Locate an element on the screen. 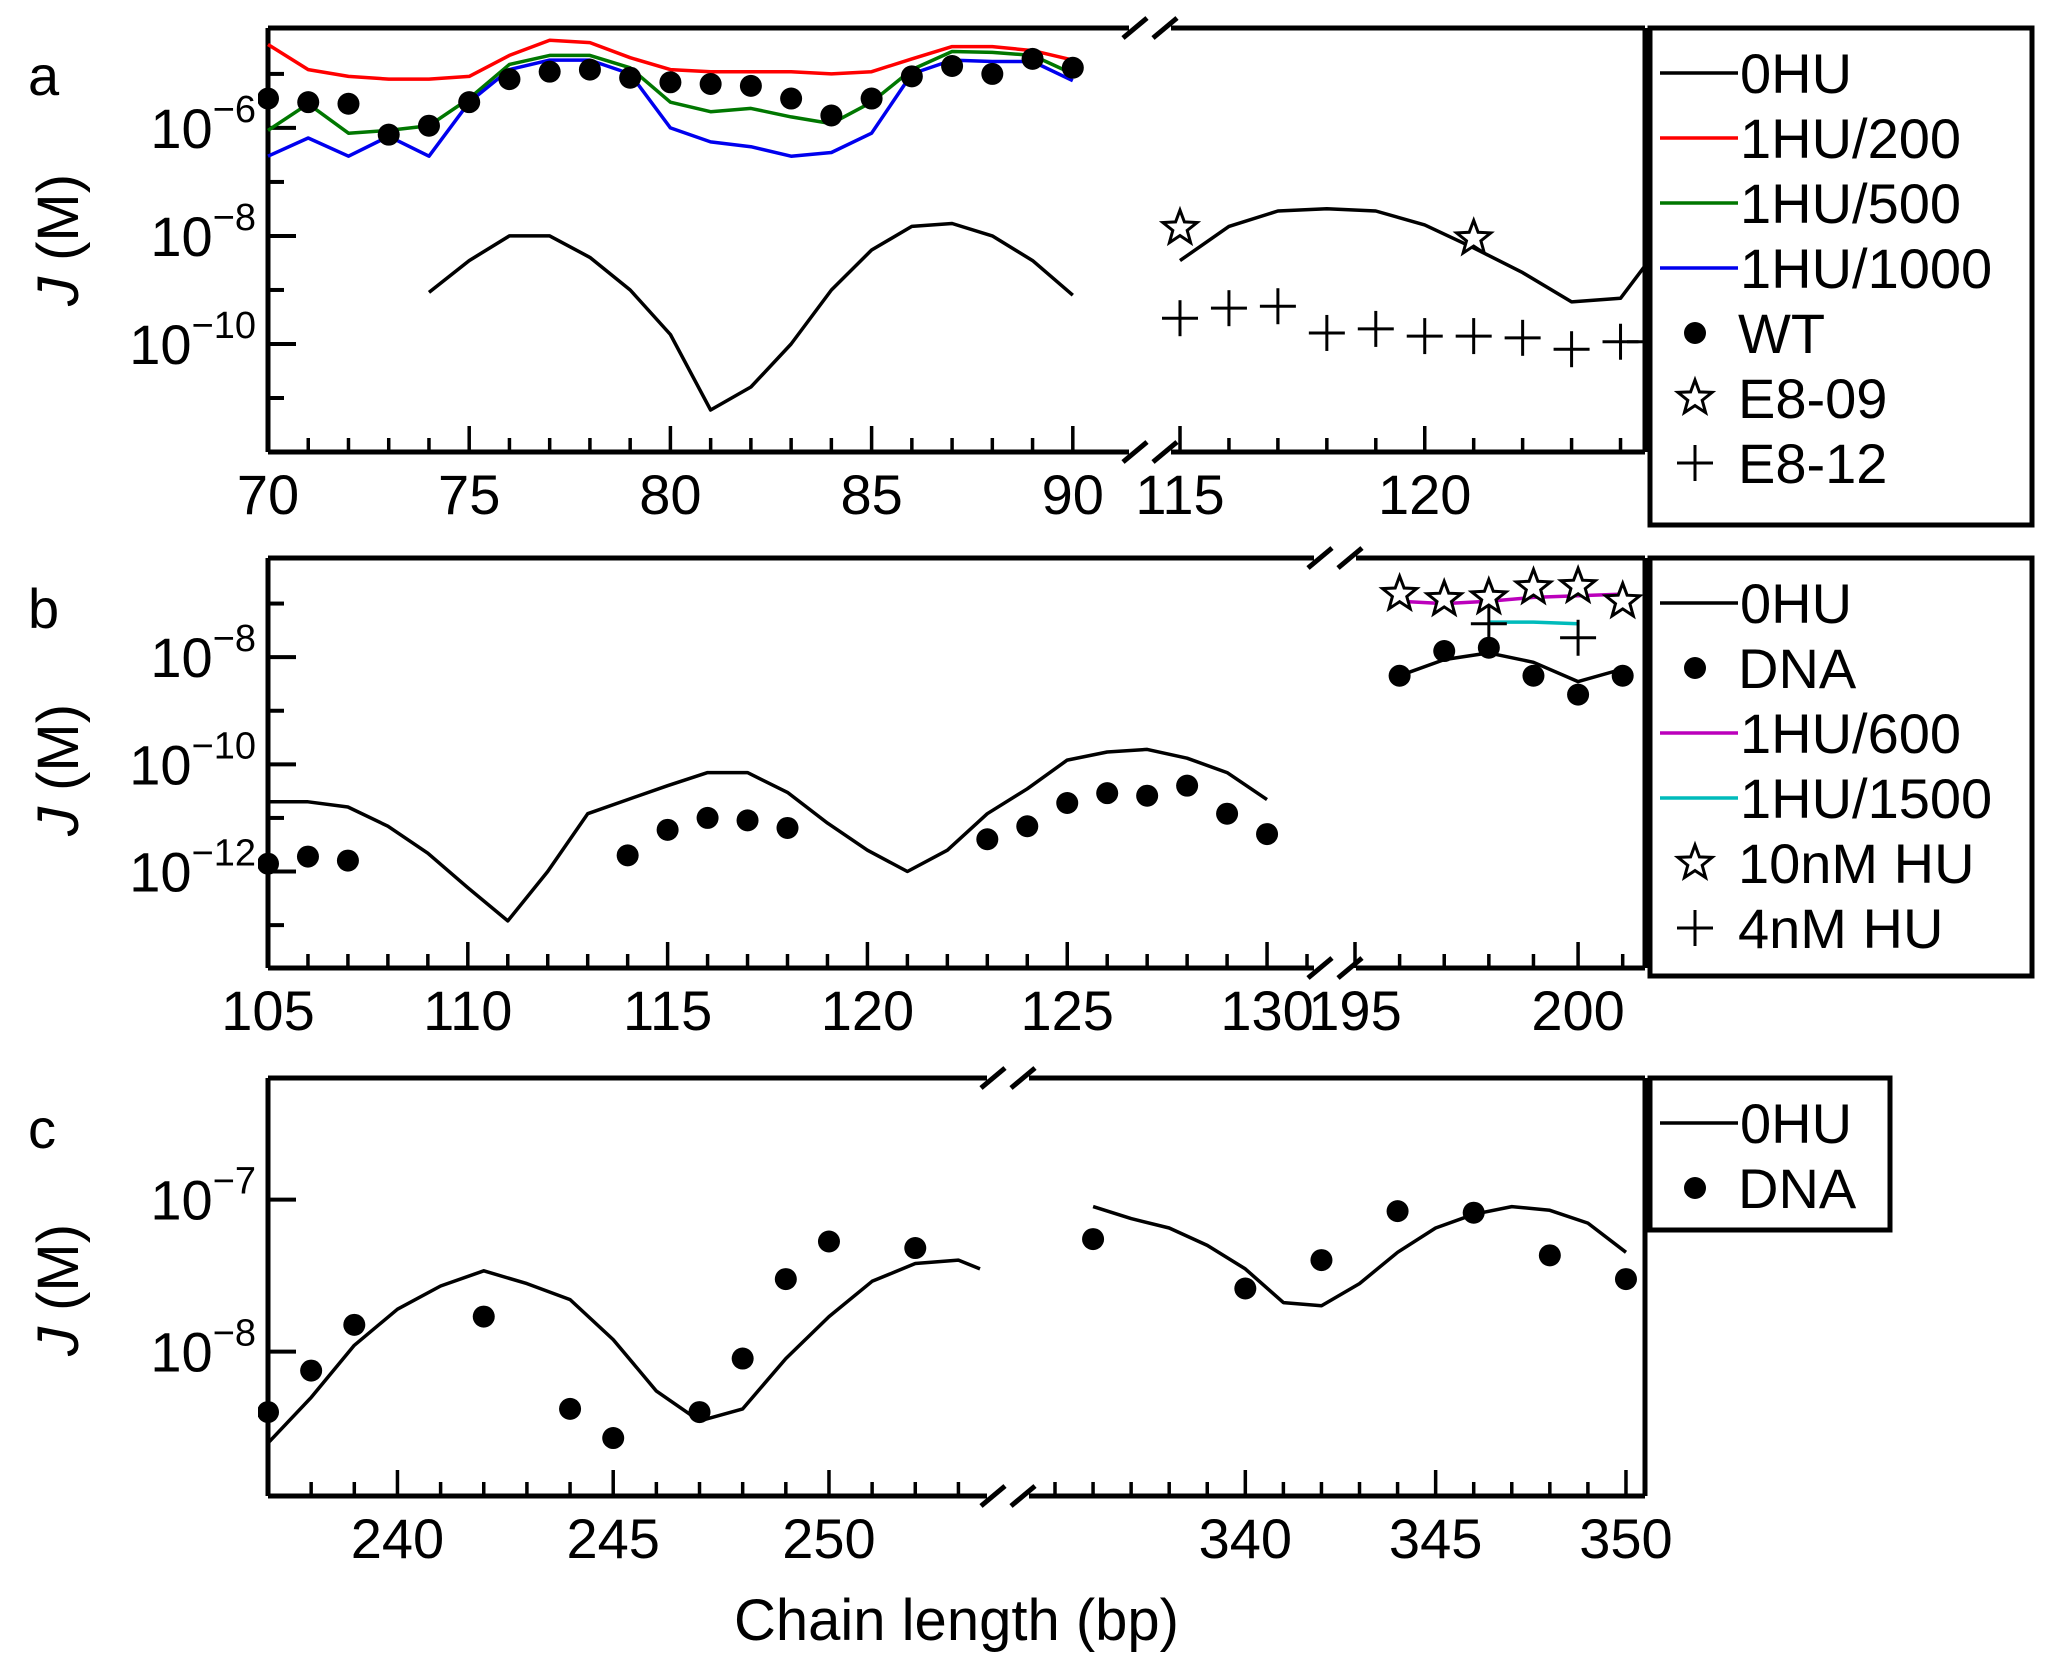  legend-item-10nm-hu: 10nM HU is located at coordinates (1824, 863).